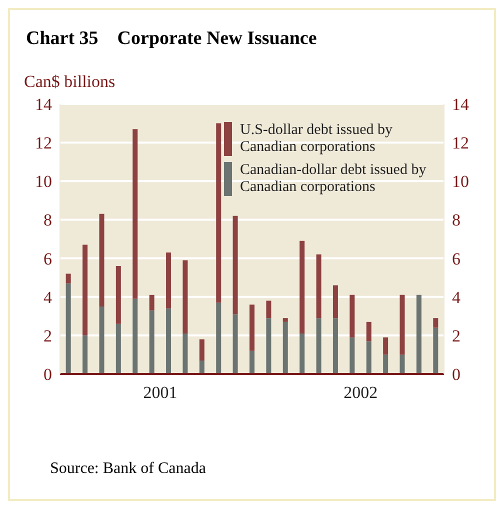 Image resolution: width=504 pixels, height=509 pixels. I want to click on y-tick-label: 6, so click(48, 258).